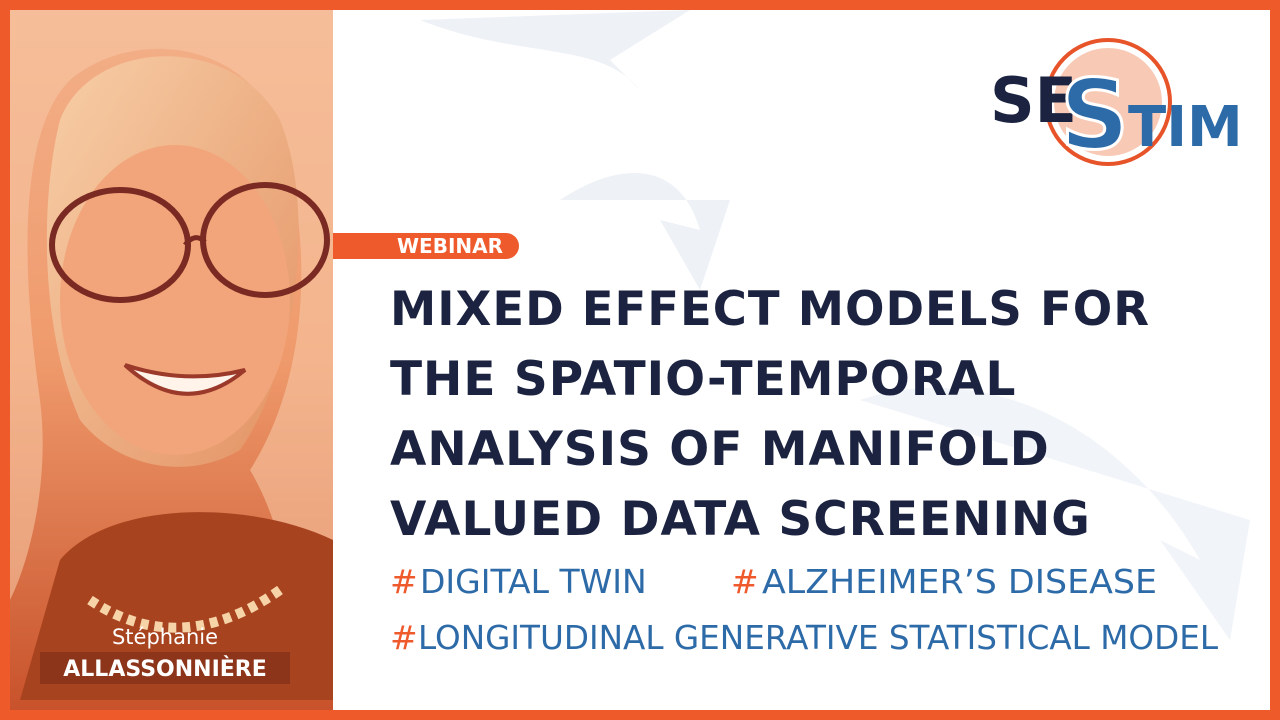  Describe the element at coordinates (1094, 115) in the screenshot. I see `logo-part: S` at that location.